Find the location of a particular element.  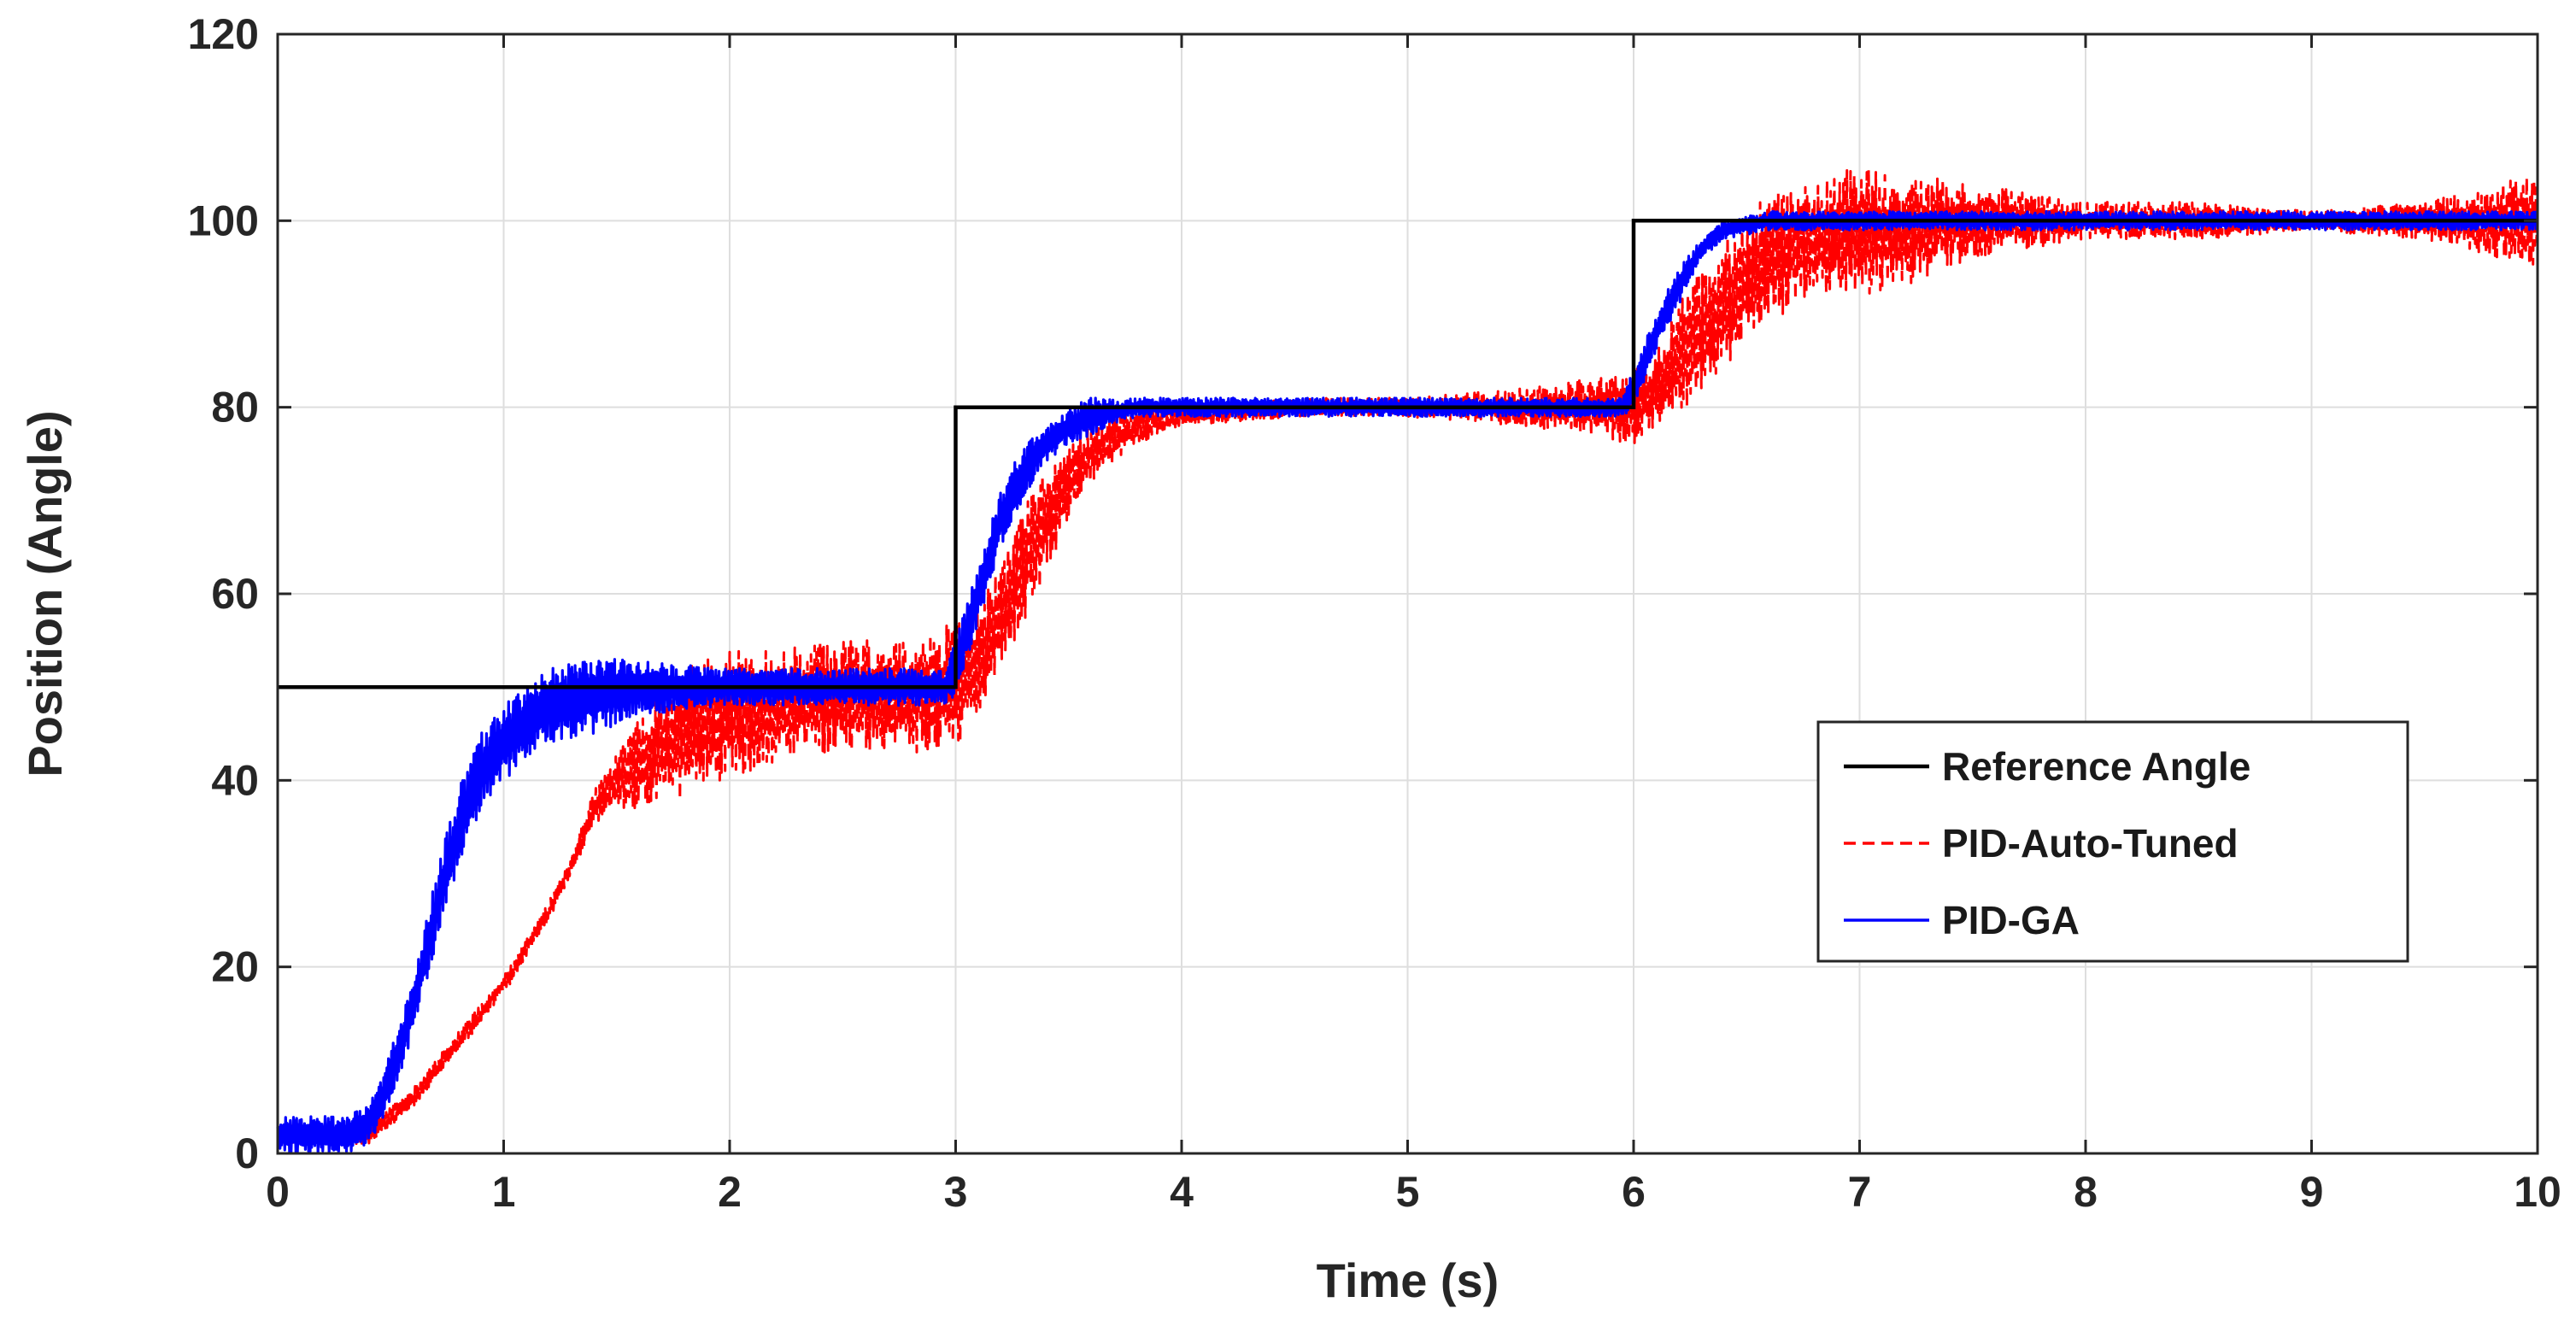

legend: Reference Angle PID-Auto-Tuned PID-GA is located at coordinates (2112, 841).